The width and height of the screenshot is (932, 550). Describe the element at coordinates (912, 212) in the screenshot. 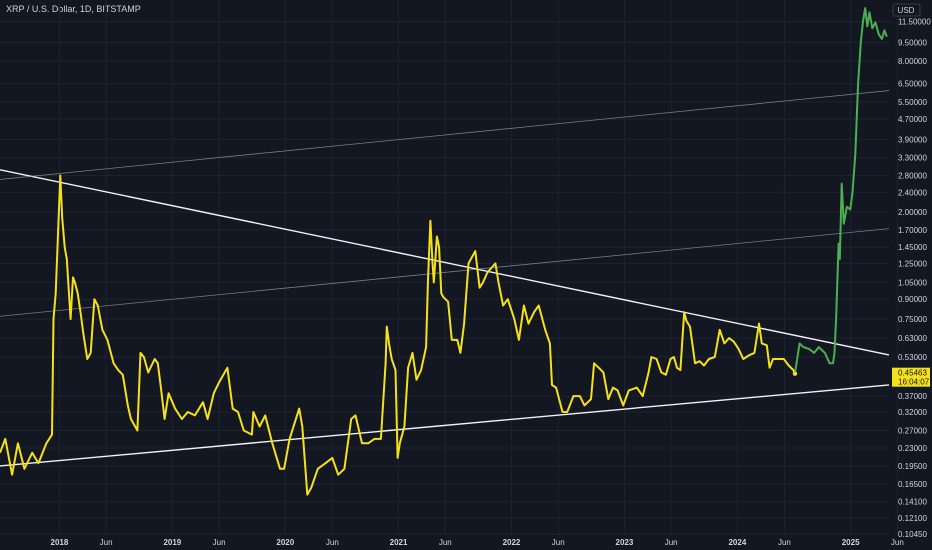

I see `y-tick-label: 2.00000` at that location.